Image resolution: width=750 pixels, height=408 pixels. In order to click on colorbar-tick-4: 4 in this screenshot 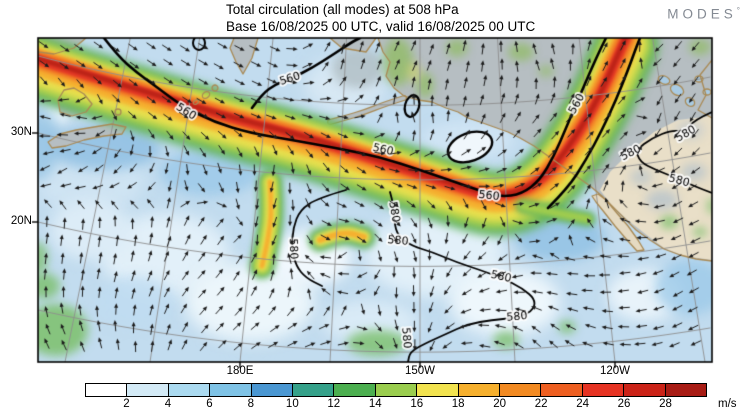, I will do `click(168, 403)`.